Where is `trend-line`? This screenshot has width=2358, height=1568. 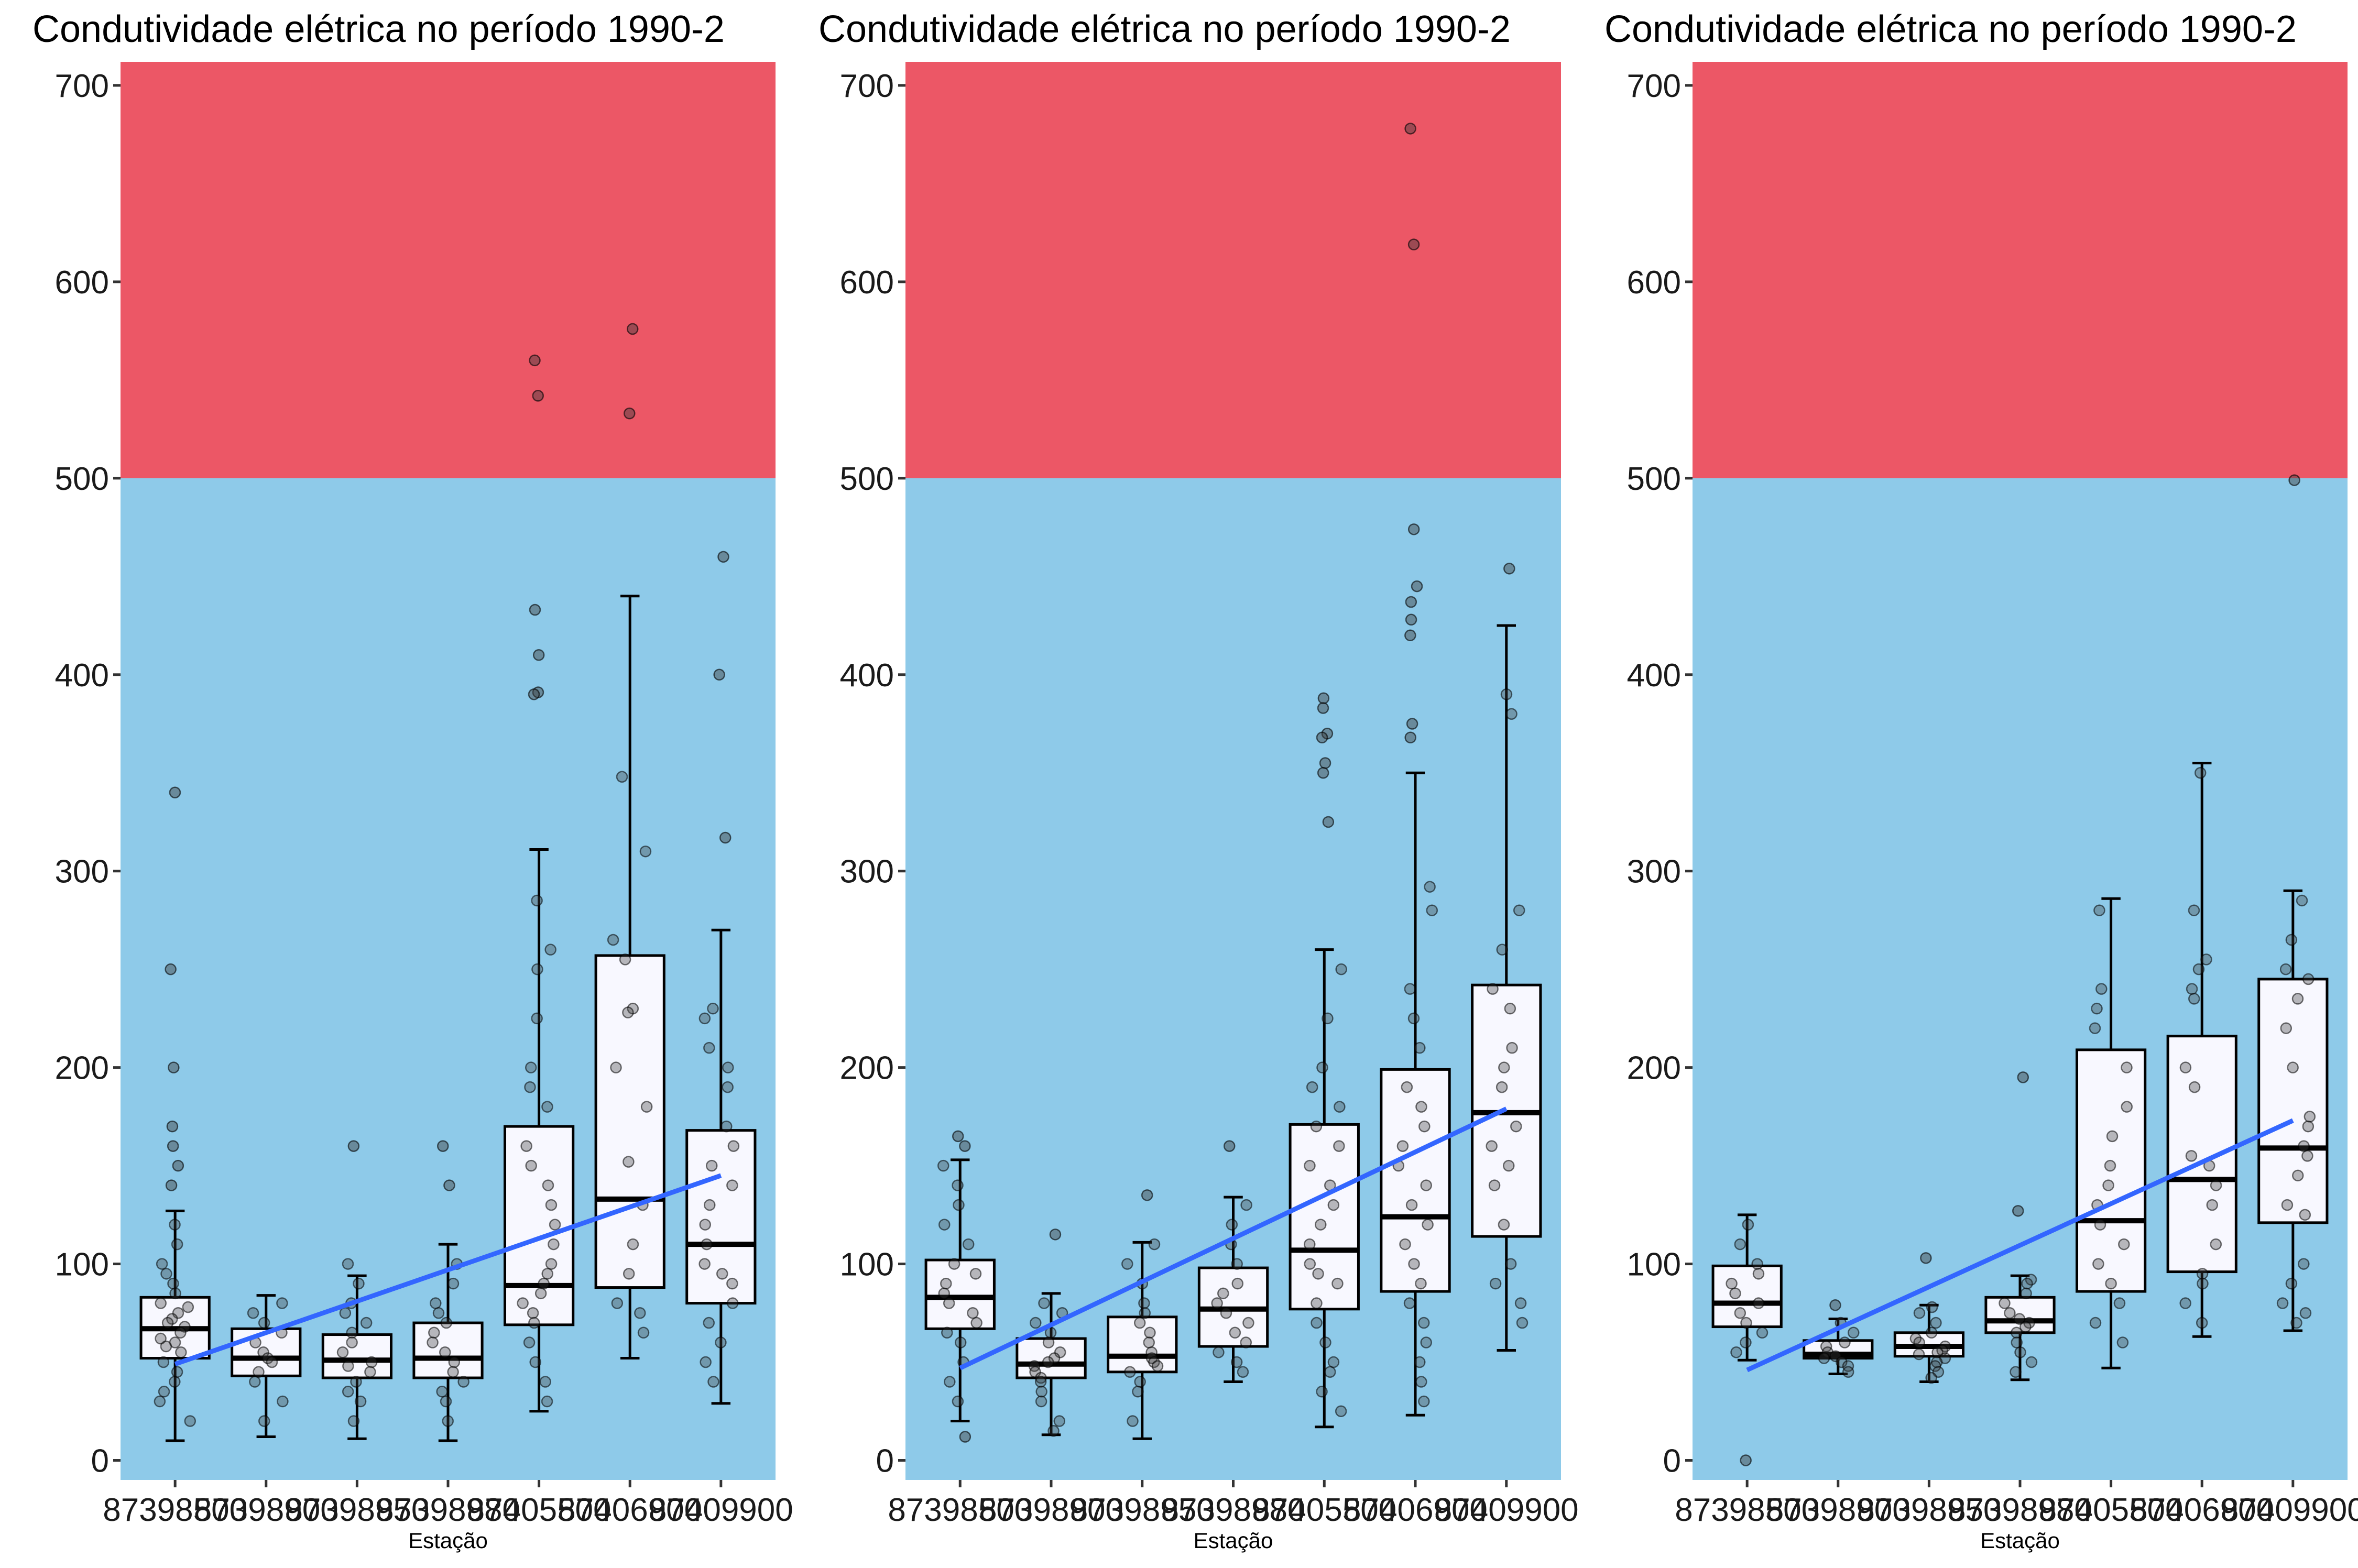 trend-line is located at coordinates (1233, 1238).